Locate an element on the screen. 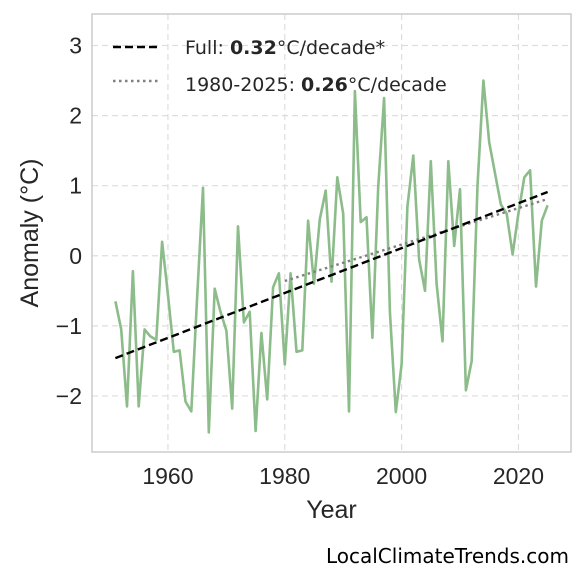 Image resolution: width=585 pixels, height=580 pixels. x-axis-label: Year is located at coordinates (331, 510).